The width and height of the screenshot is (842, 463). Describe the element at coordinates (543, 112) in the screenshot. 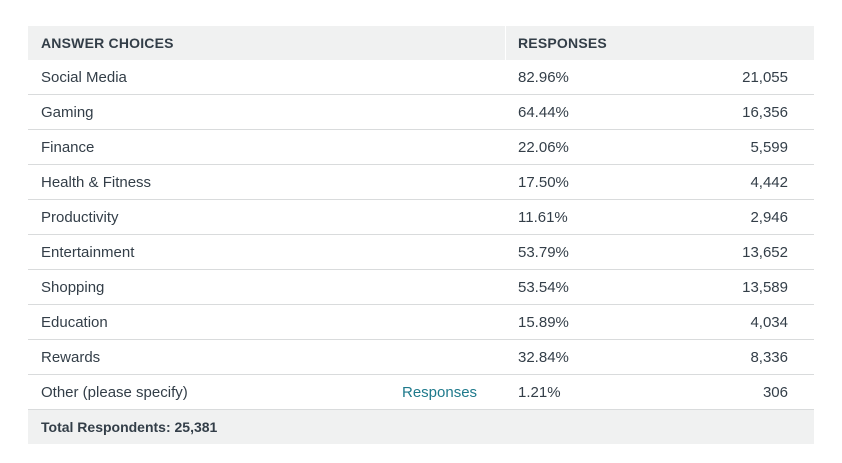

I see `response-percent: 64.44%` at that location.